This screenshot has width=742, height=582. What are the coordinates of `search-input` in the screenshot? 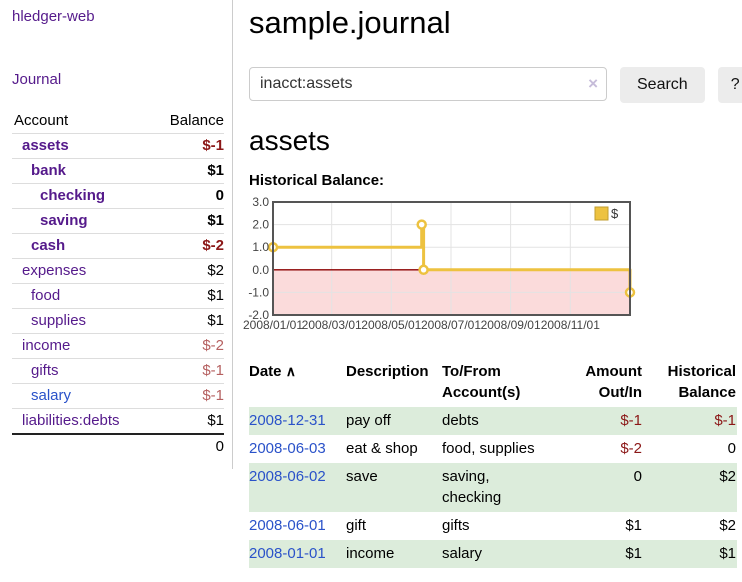 It's located at (428, 84).